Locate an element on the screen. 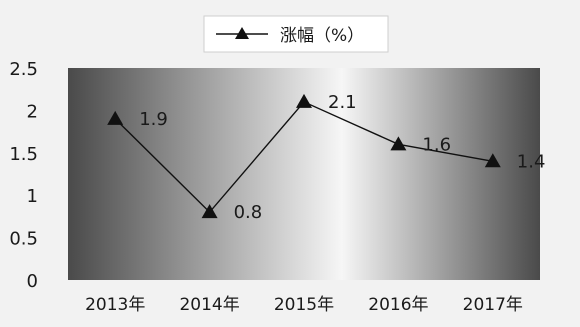 This screenshot has height=327, width=580. y-tick-label: 2 is located at coordinates (32, 111).